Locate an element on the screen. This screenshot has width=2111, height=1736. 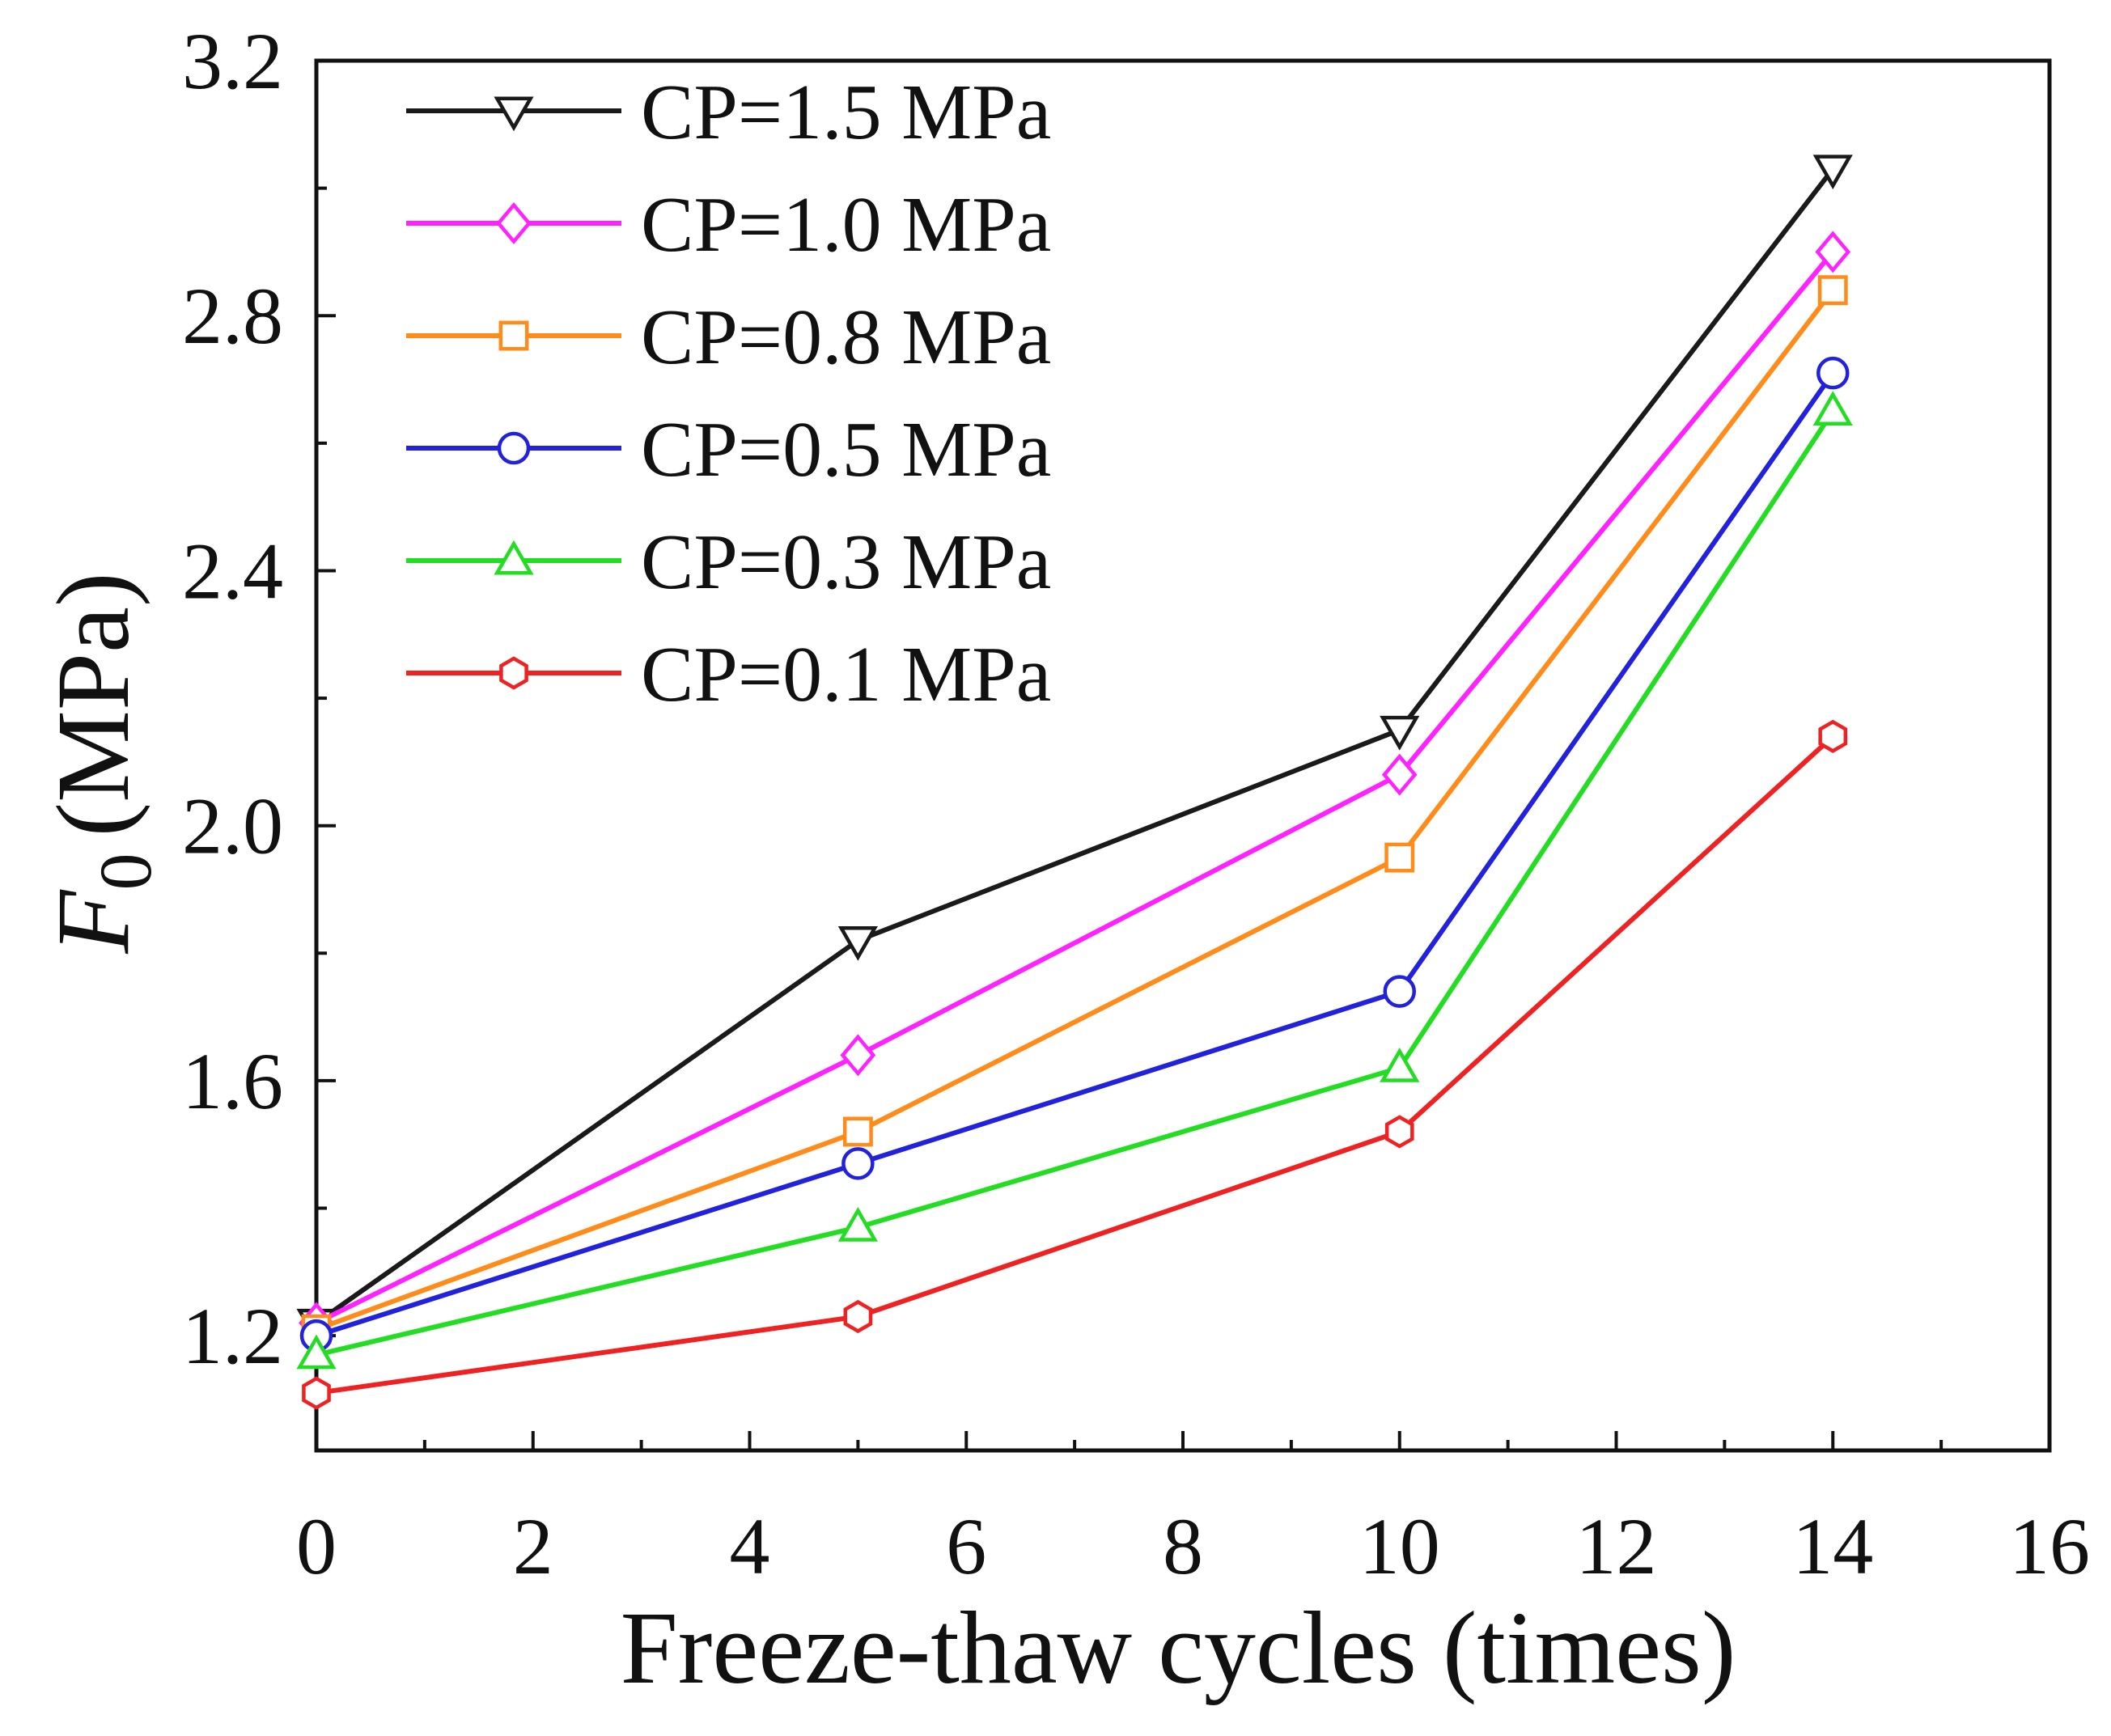
y-axis-title-unit: (MPa) is located at coordinates (93, 704).